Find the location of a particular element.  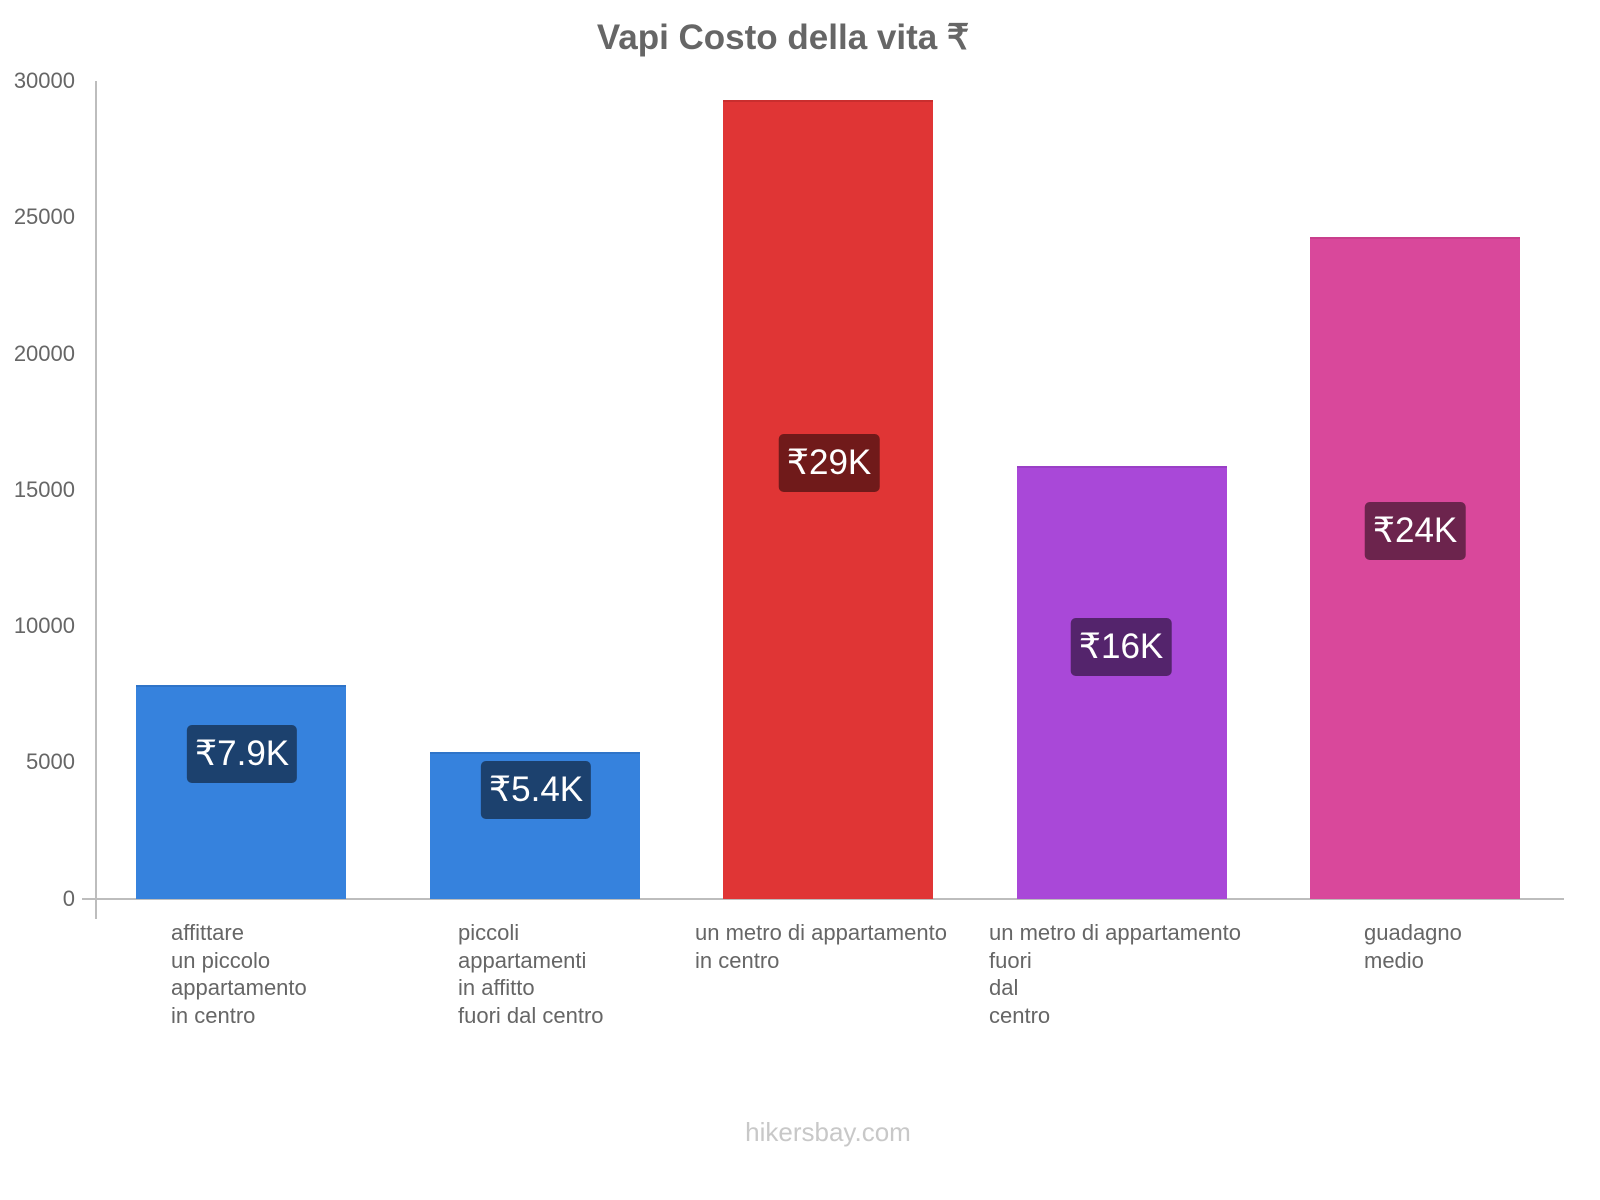

value-badge: ₹7.9K is located at coordinates (242, 754).